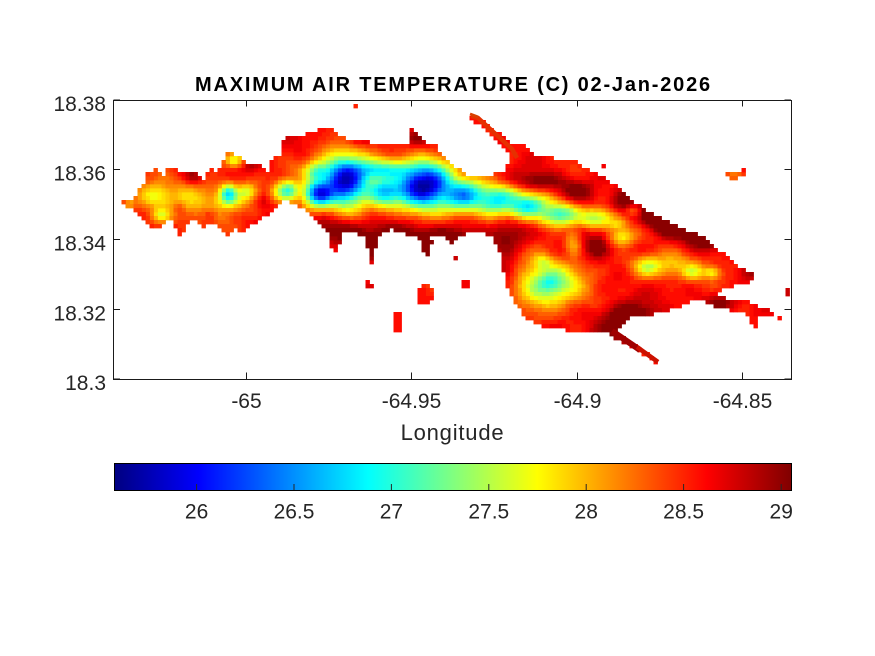 The image size is (875, 656). What do you see at coordinates (85, 383) in the screenshot?
I see `svg-text: 18.3` at bounding box center [85, 383].